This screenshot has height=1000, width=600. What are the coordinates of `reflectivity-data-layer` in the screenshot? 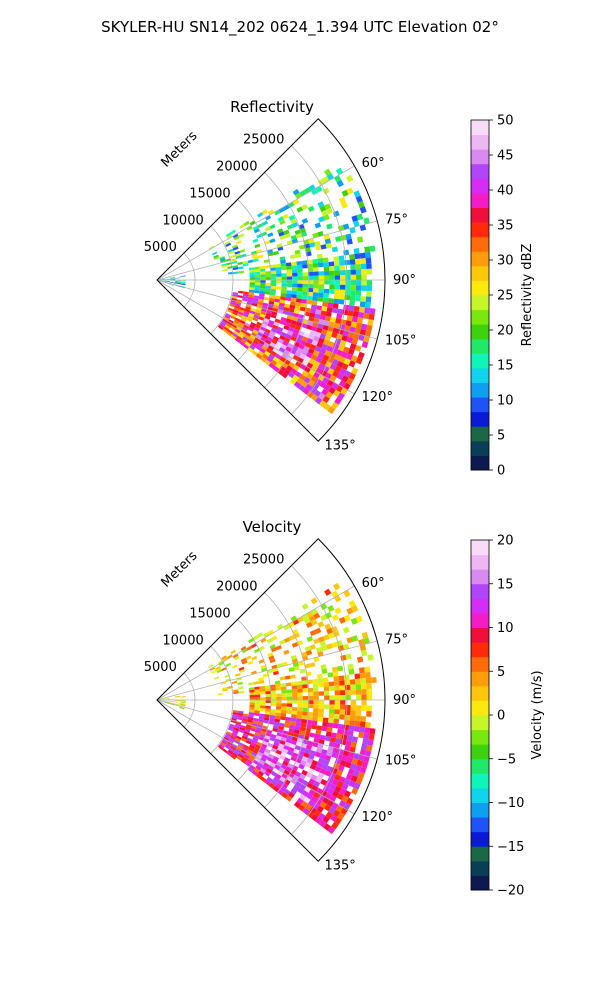 It's located at (267, 291).